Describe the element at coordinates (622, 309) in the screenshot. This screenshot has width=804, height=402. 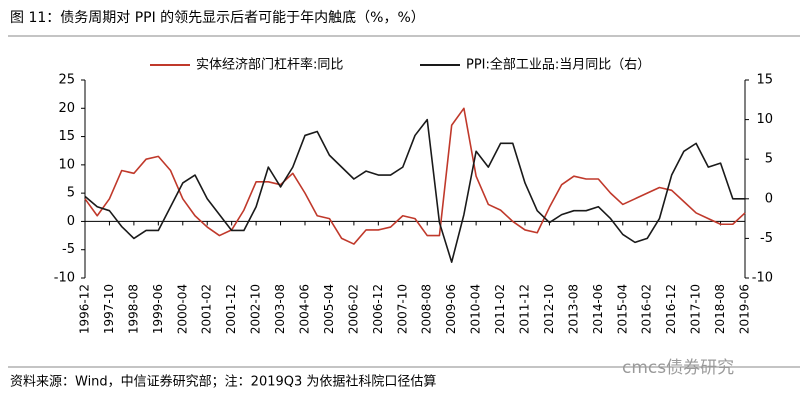
I see `x-tick-label: 2015-04` at that location.